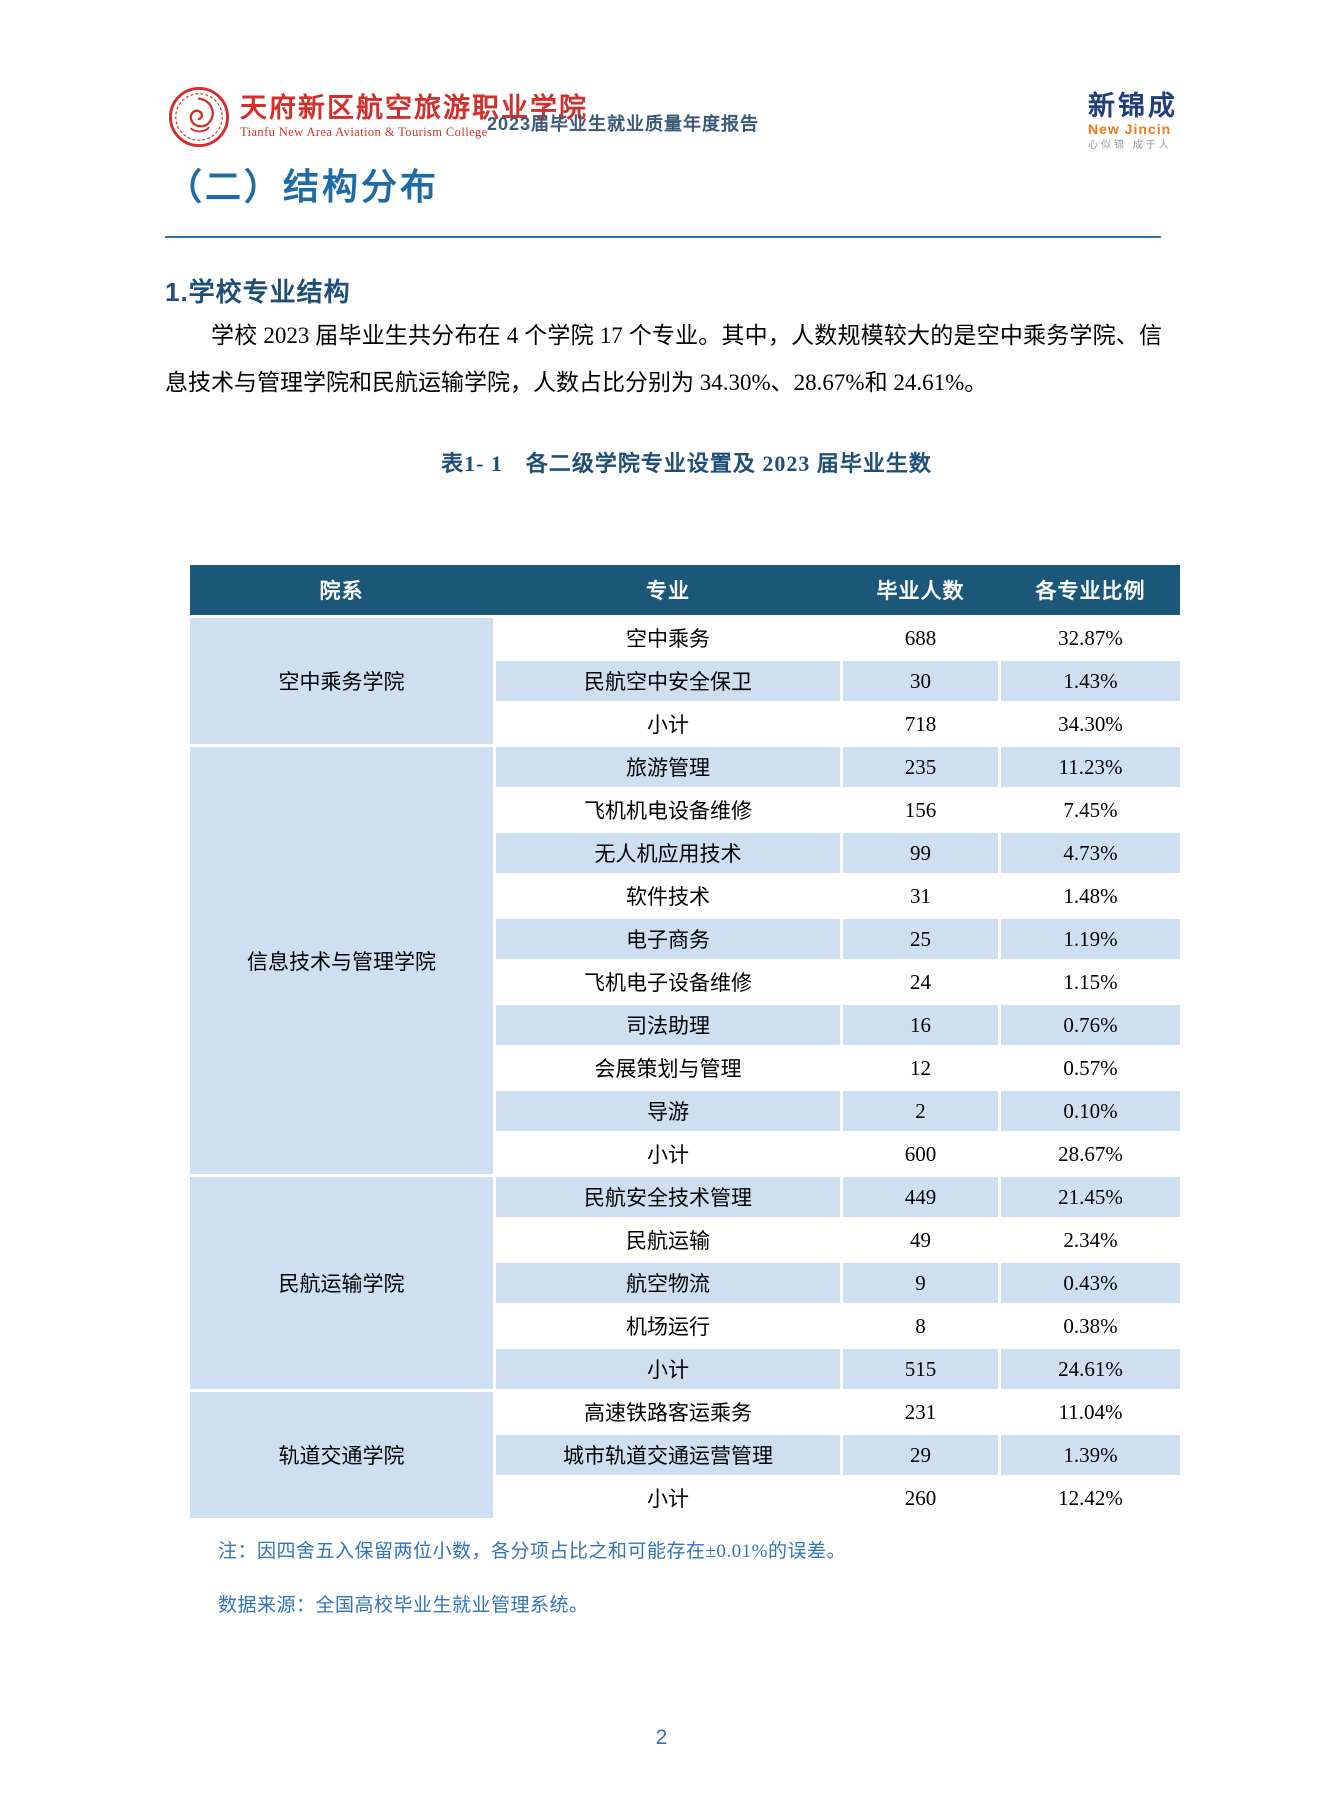  I want to click on count-cell: 49, so click(920, 1240).